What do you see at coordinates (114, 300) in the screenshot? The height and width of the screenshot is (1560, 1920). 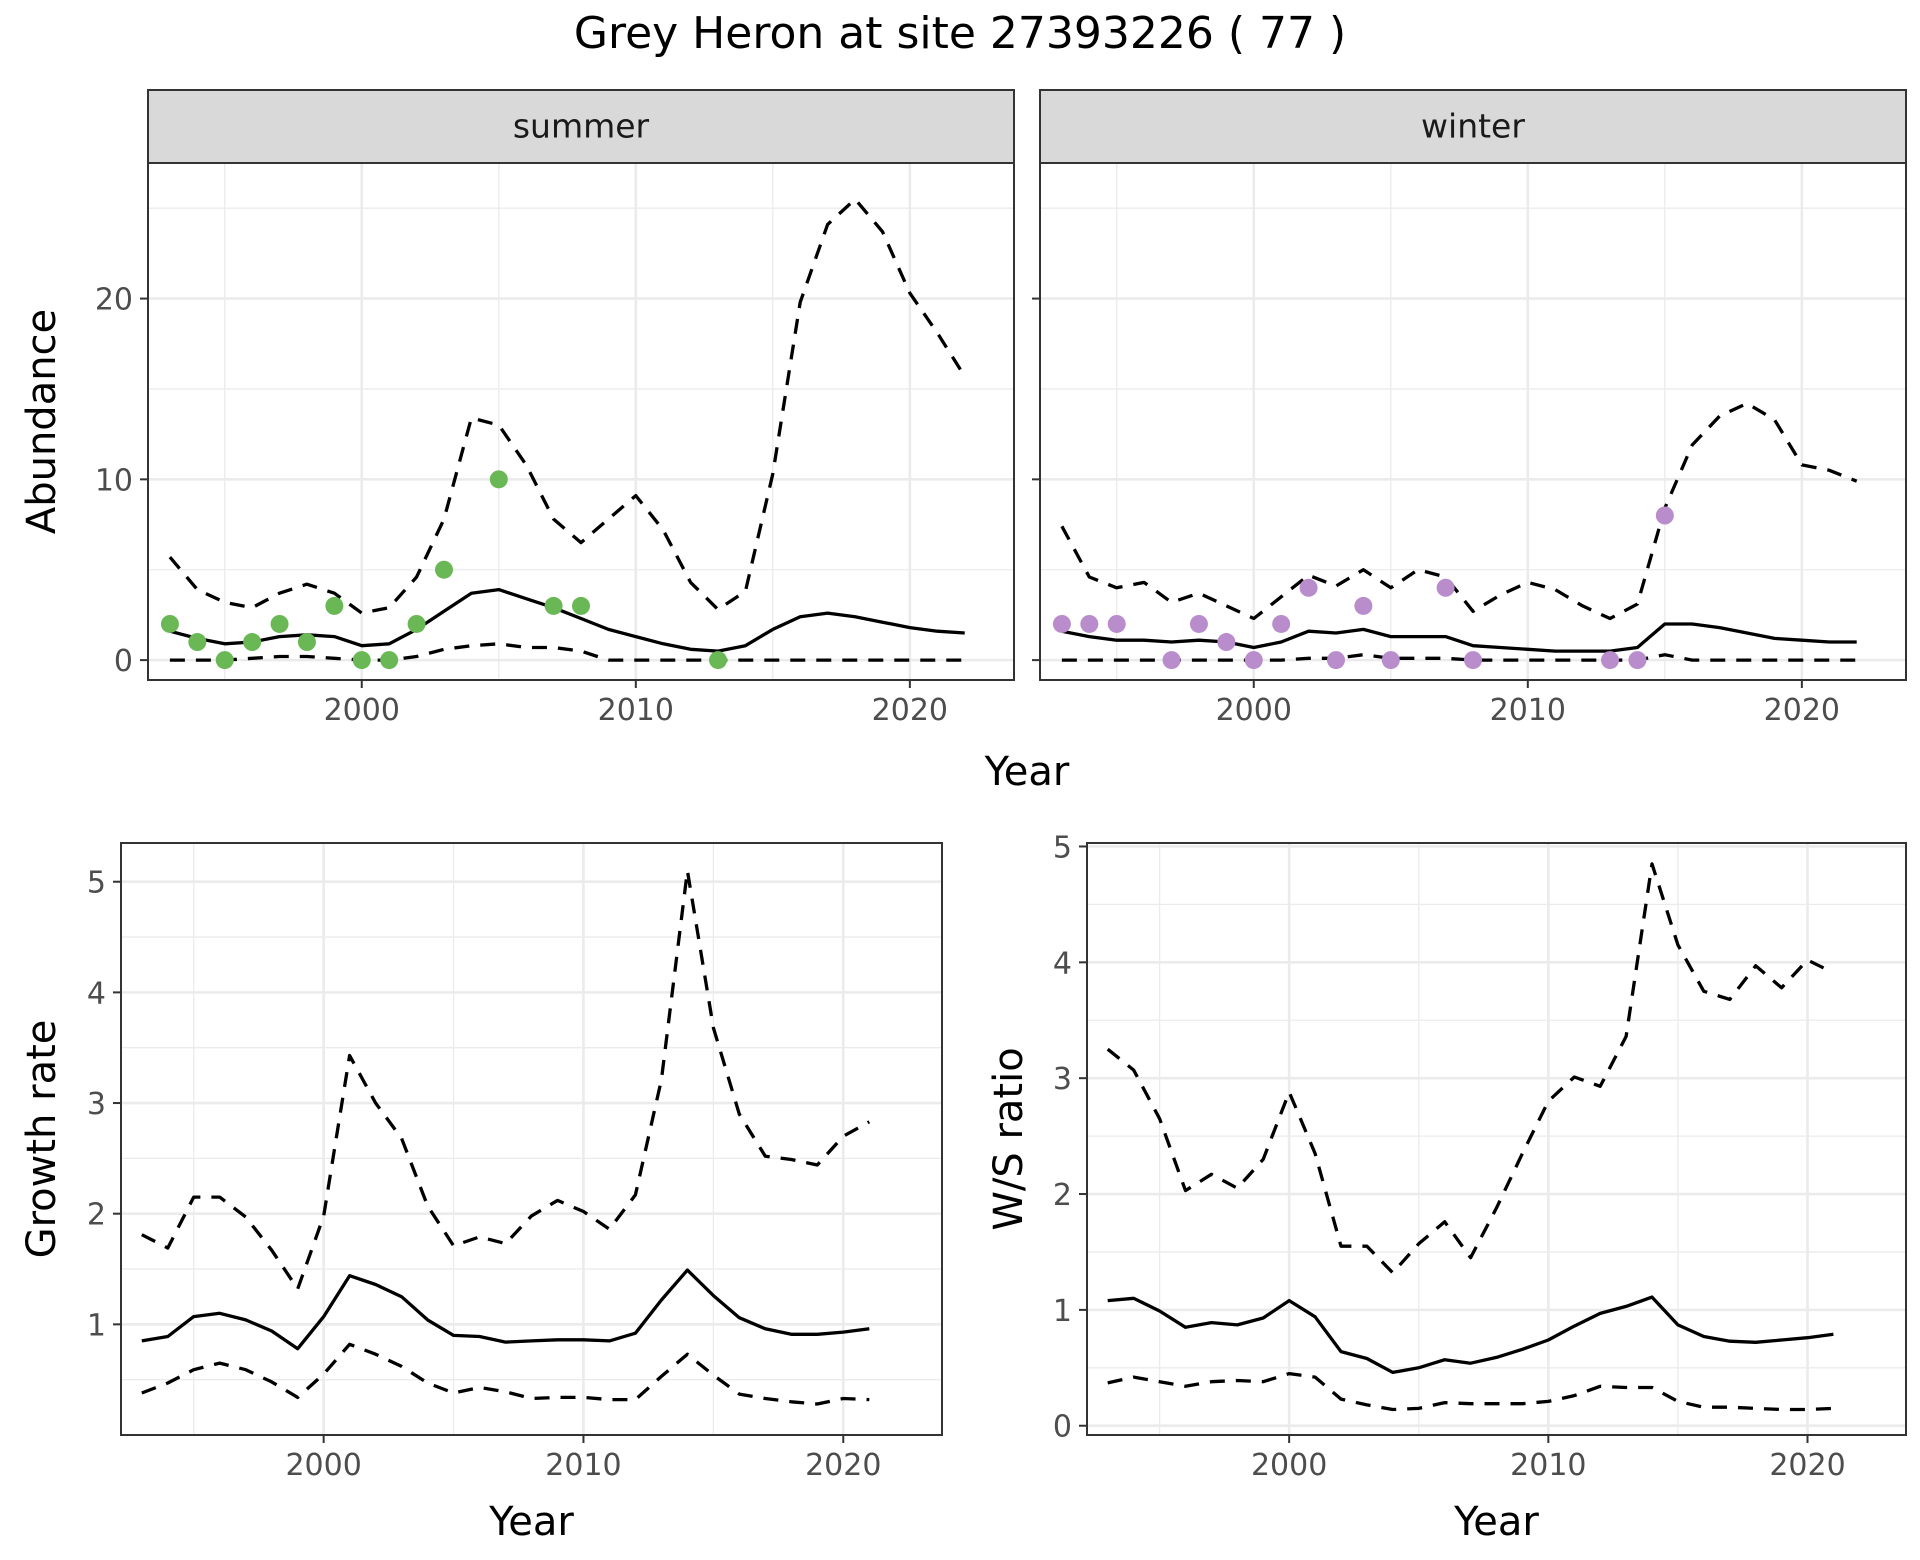 I see `y-tick-label: 20` at bounding box center [114, 300].